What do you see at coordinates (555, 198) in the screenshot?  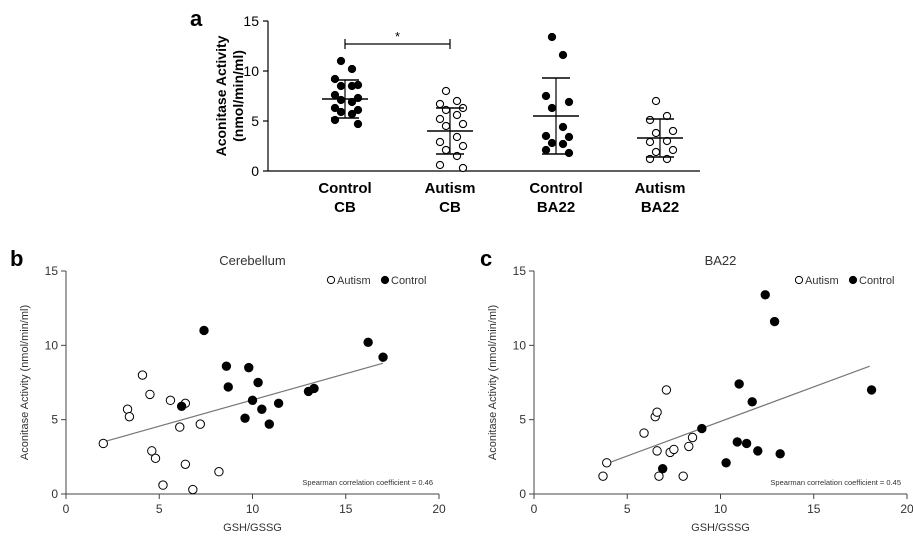 I see `category-label: Control BA22` at bounding box center [555, 198].